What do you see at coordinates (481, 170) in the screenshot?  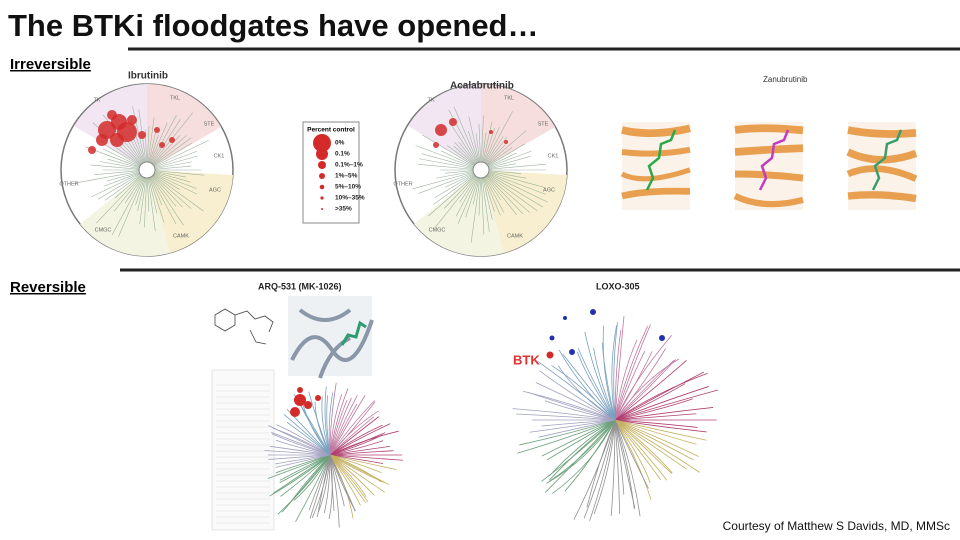 I see `center` at bounding box center [481, 170].